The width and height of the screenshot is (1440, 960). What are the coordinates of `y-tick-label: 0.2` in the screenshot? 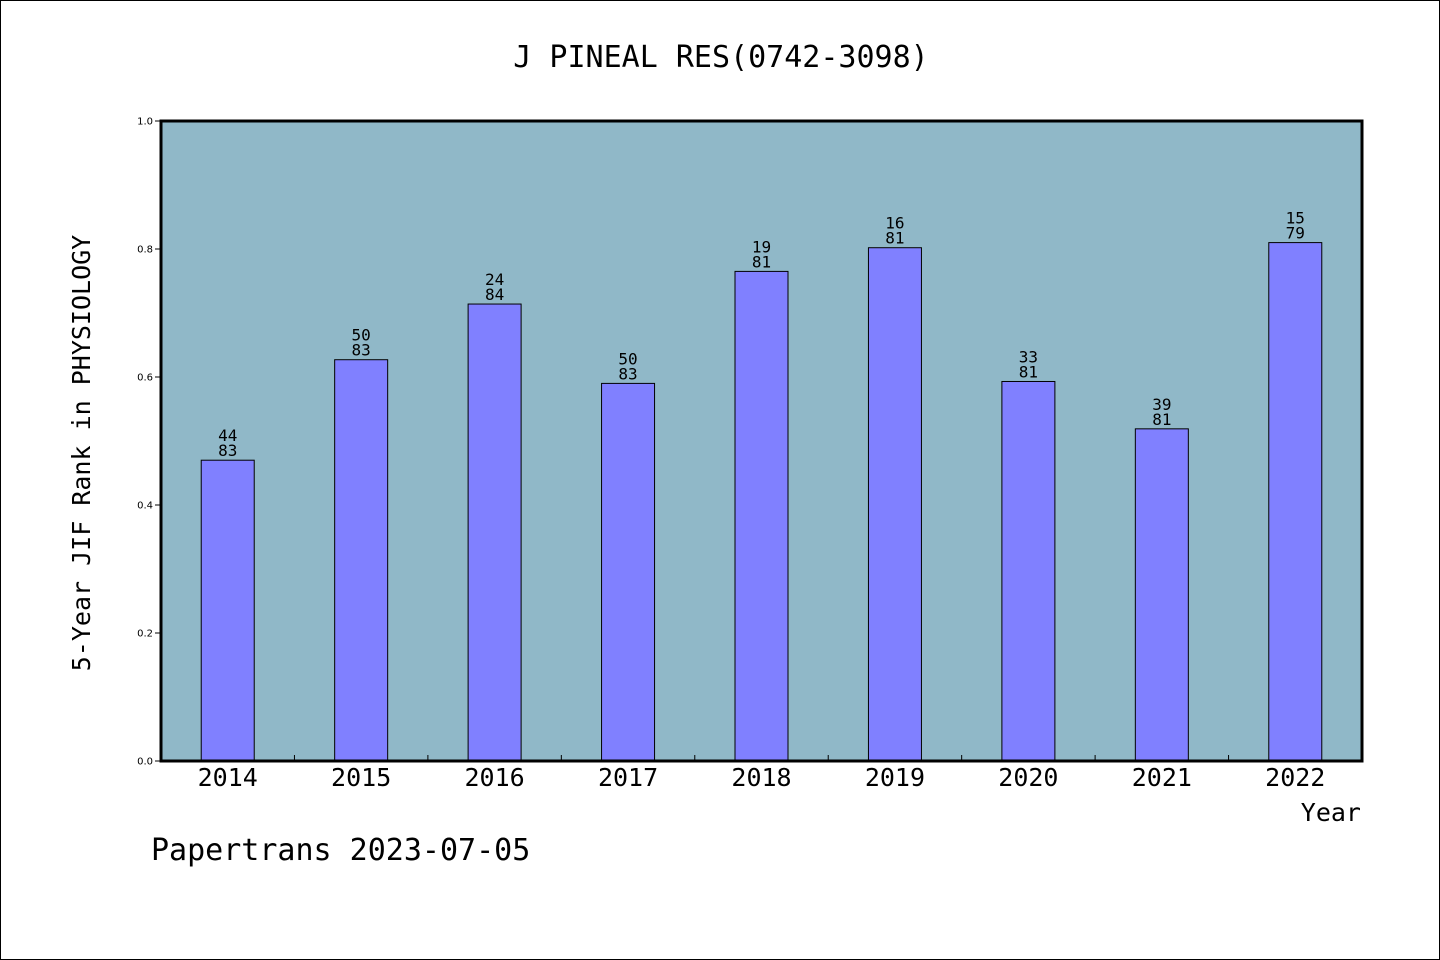 It's located at (145, 634).